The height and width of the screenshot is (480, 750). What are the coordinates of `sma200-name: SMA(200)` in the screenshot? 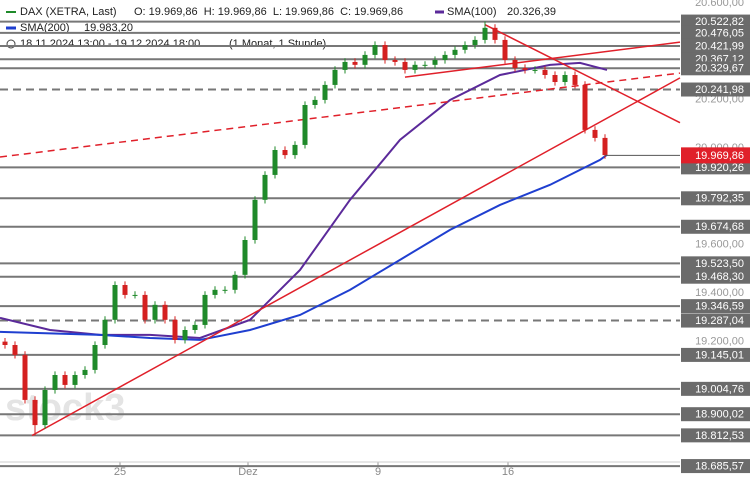 It's located at (45, 28).